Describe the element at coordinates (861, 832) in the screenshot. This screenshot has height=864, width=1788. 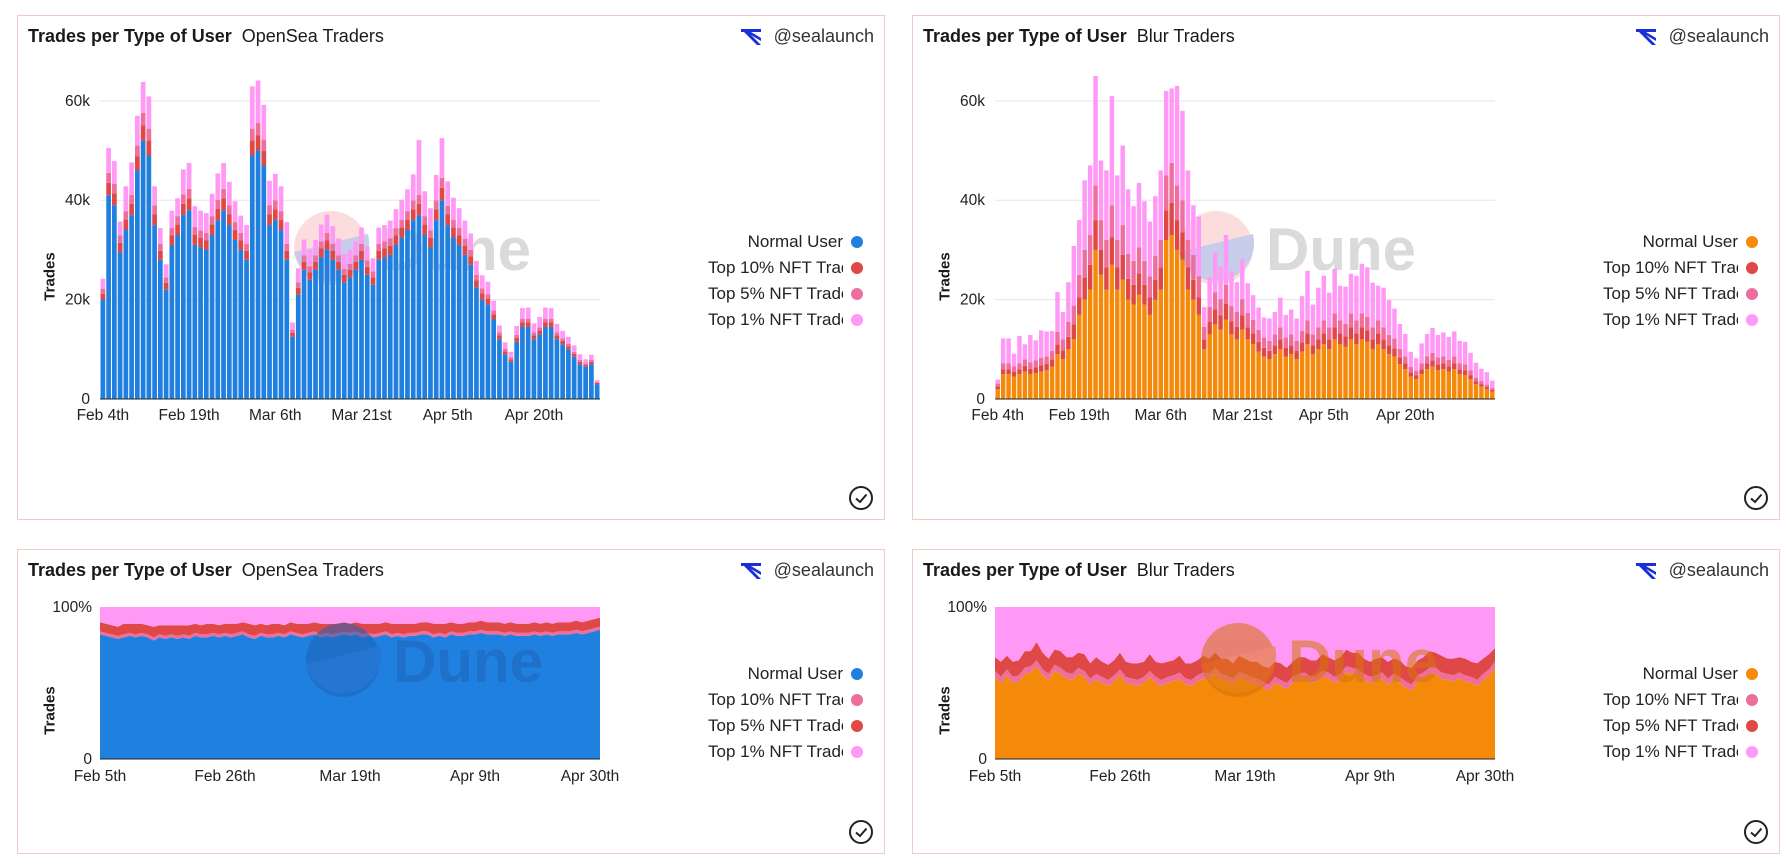
I see `checkmark-icon` at that location.